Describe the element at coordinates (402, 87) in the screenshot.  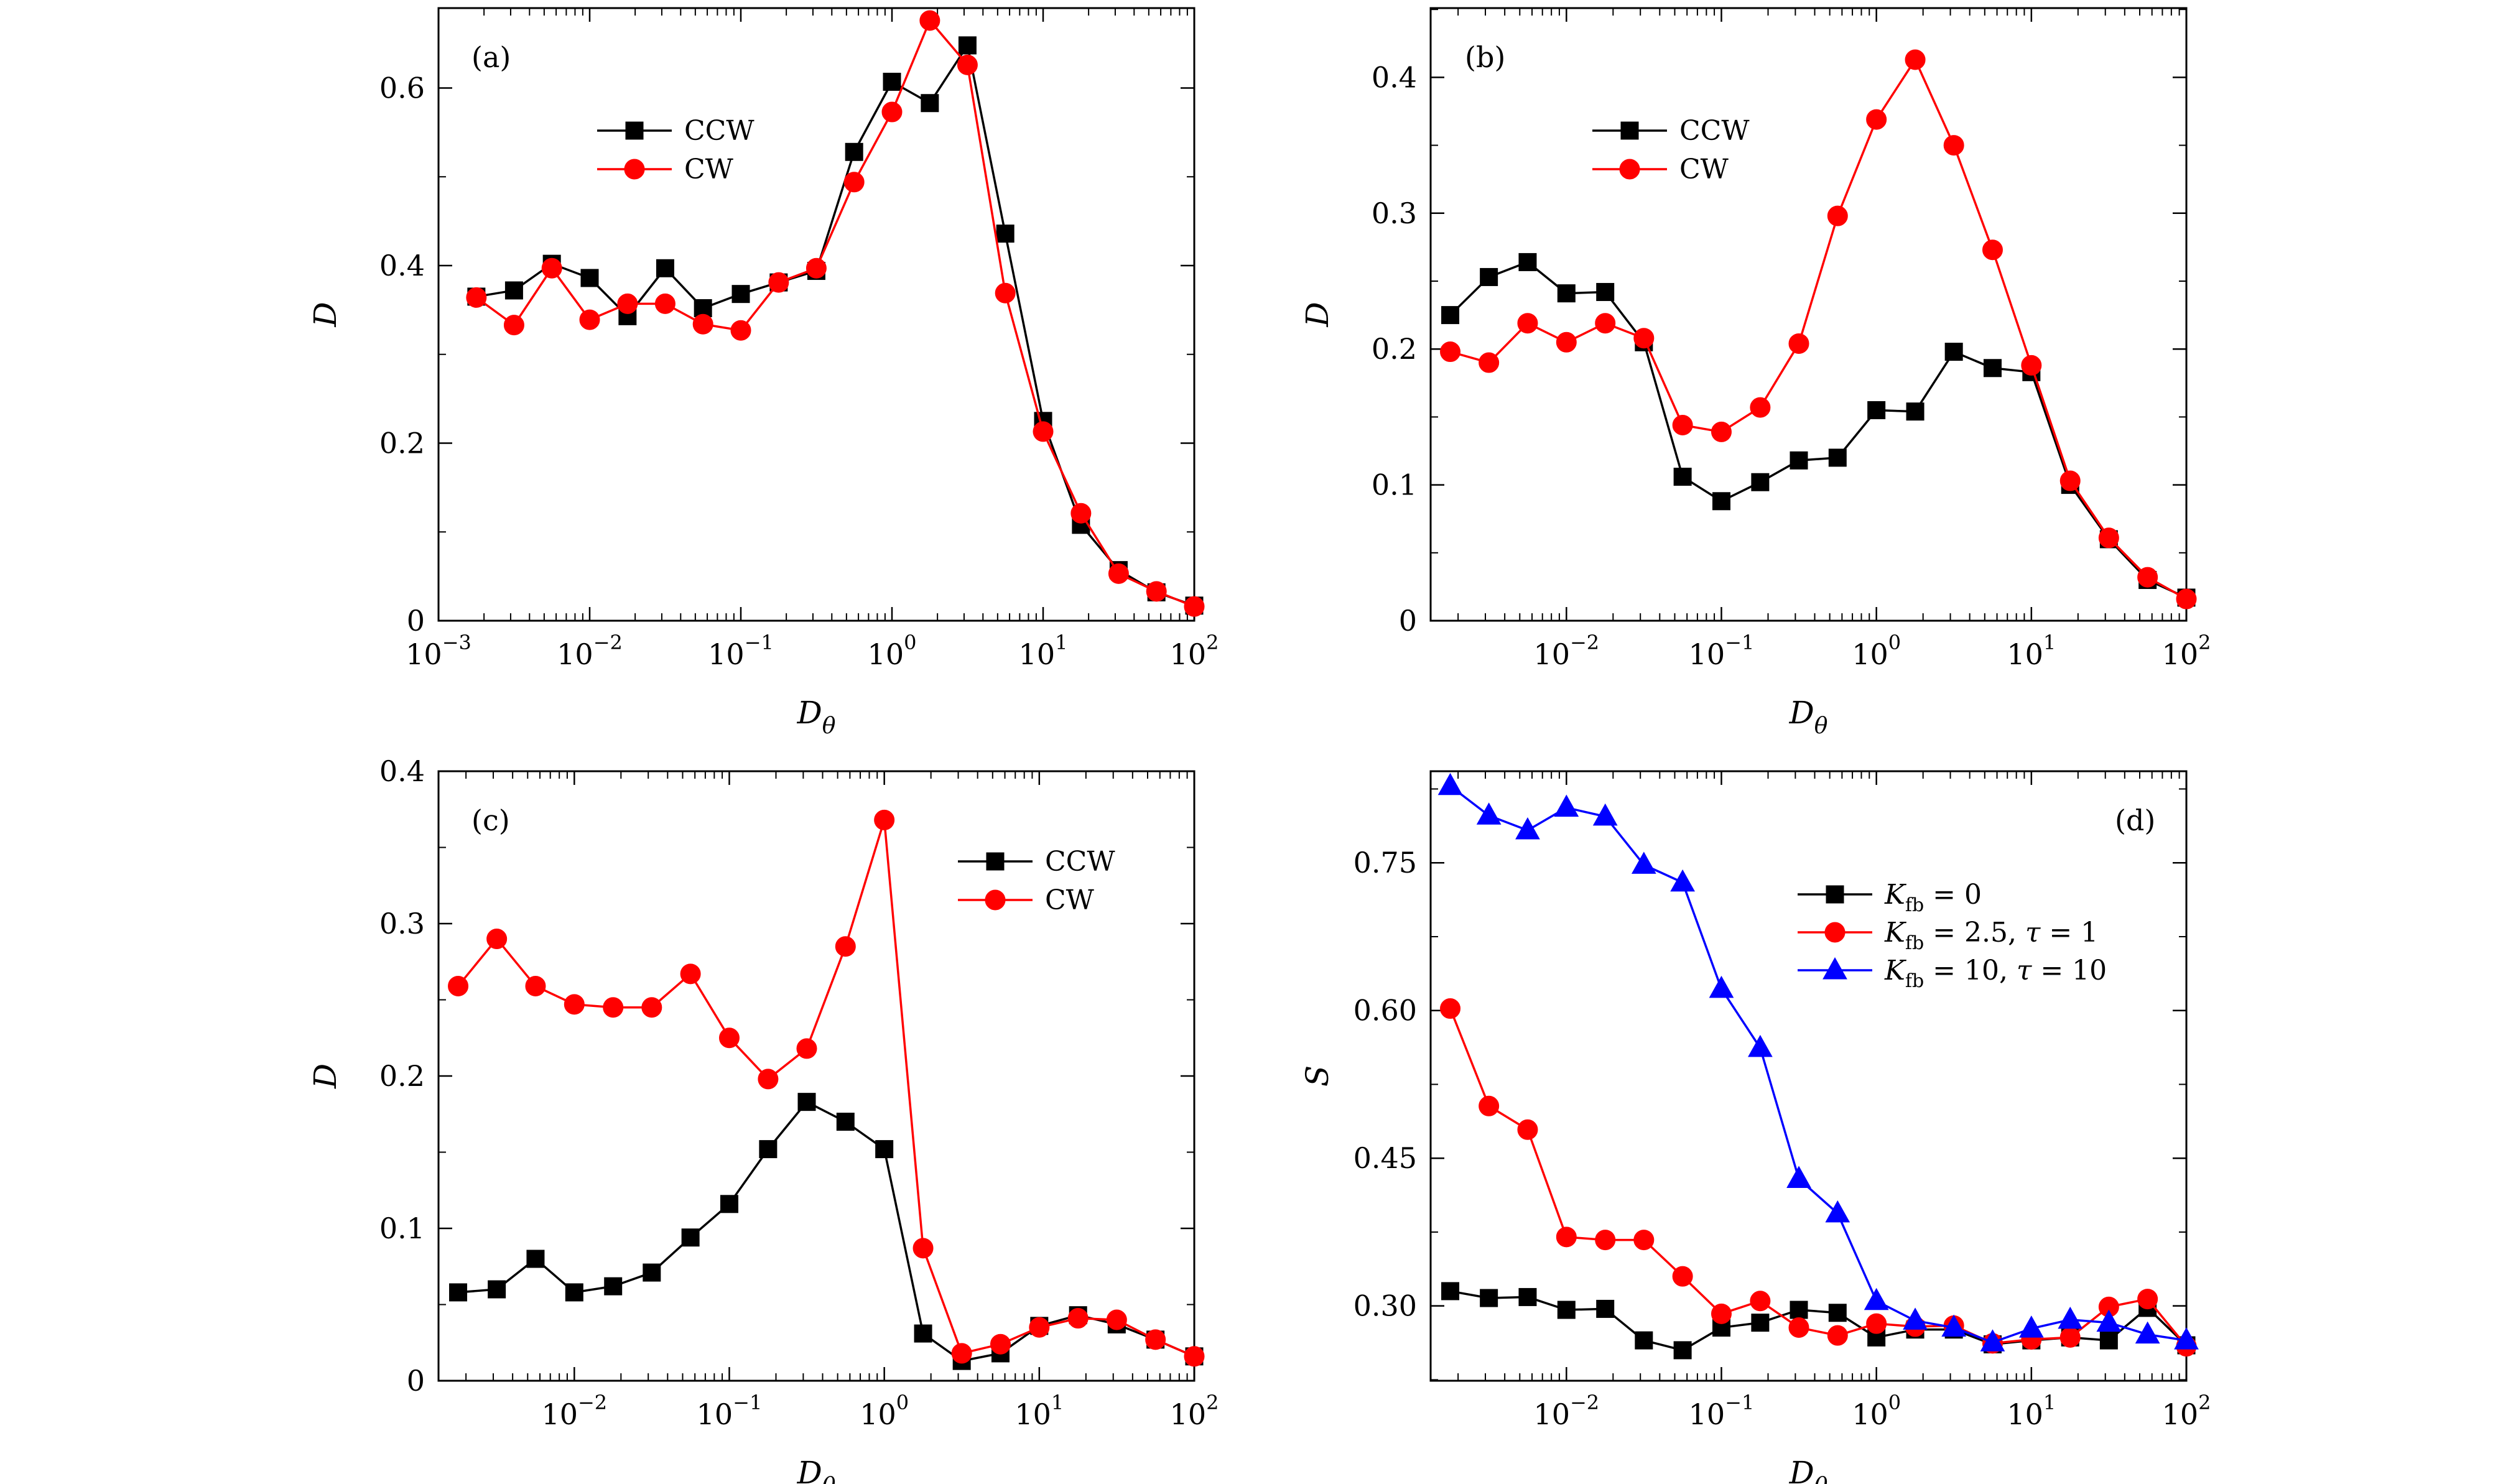
I see `y-tick-label: 0.6` at that location.